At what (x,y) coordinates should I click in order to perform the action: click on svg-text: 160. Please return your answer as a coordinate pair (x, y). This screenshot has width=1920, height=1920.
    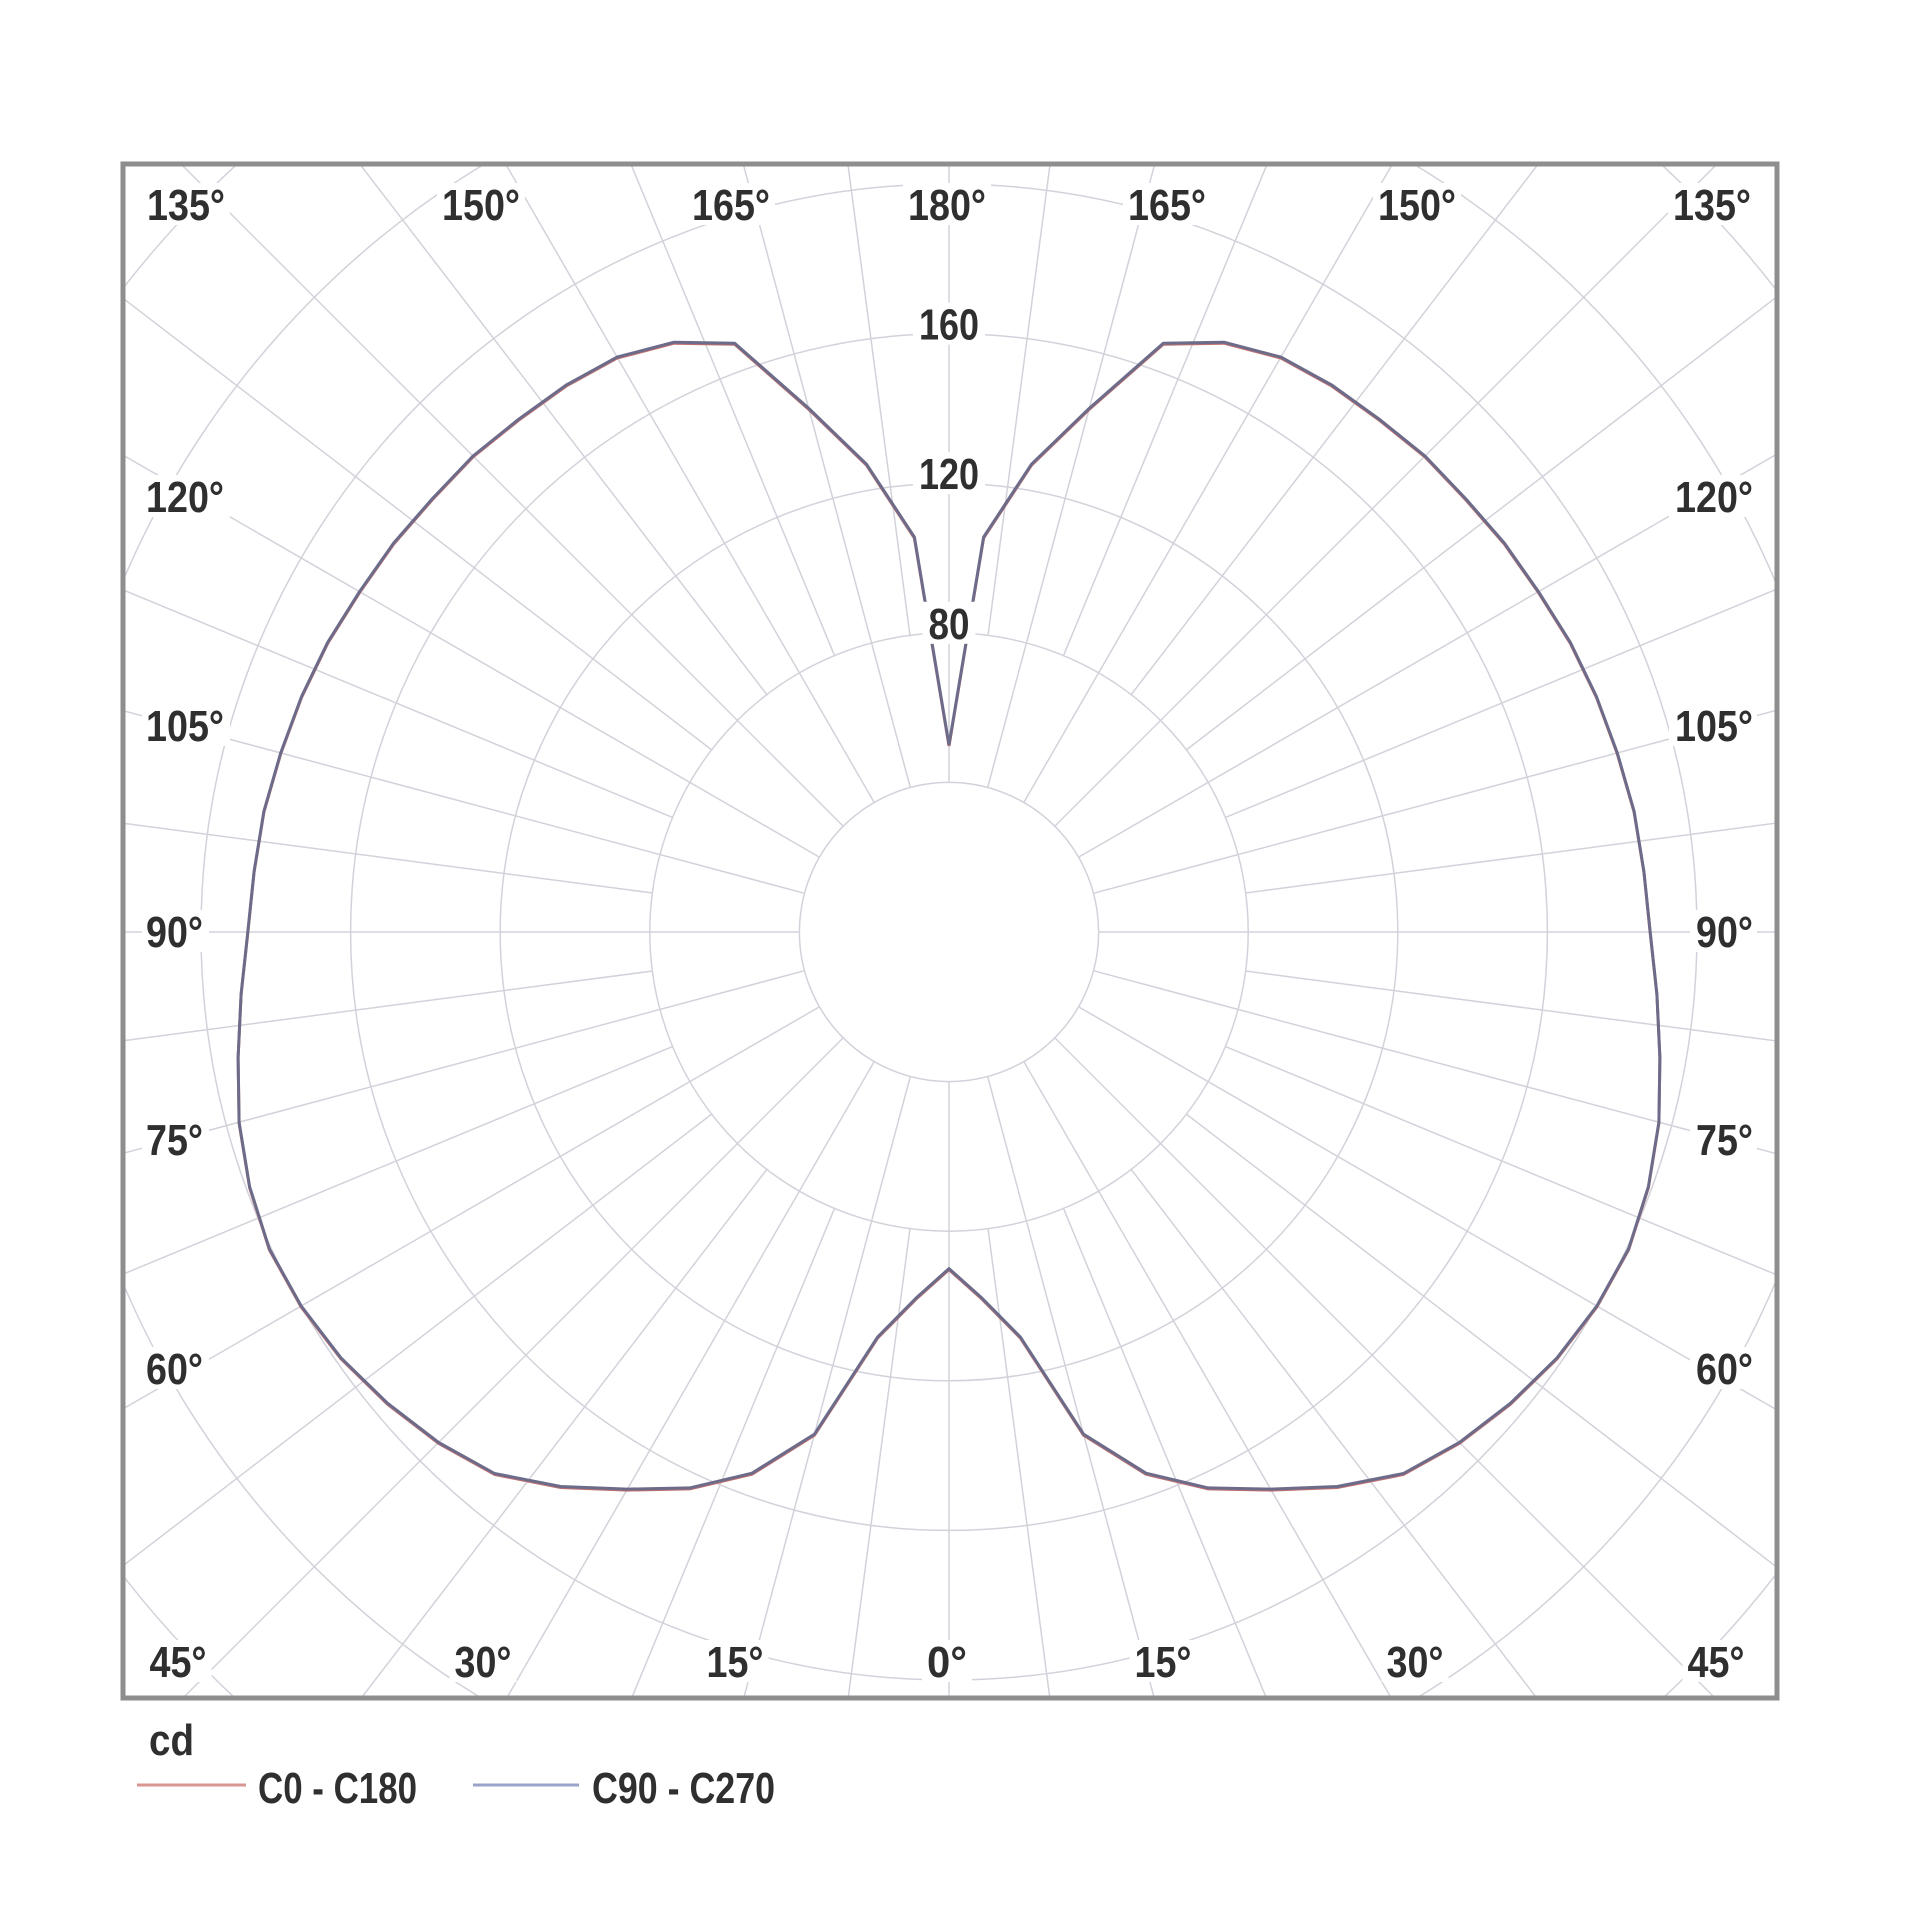
    Looking at the image, I should click on (949, 325).